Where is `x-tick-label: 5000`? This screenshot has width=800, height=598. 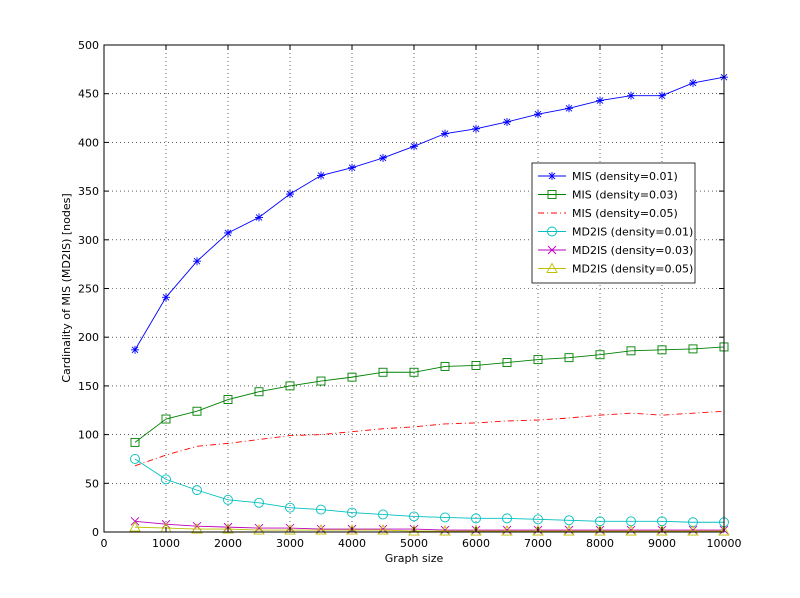
x-tick-label: 5000 is located at coordinates (414, 543).